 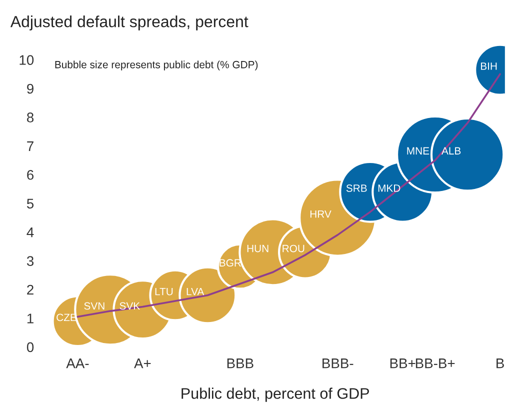 I want to click on y-tick-label: 3, so click(x=30, y=261).